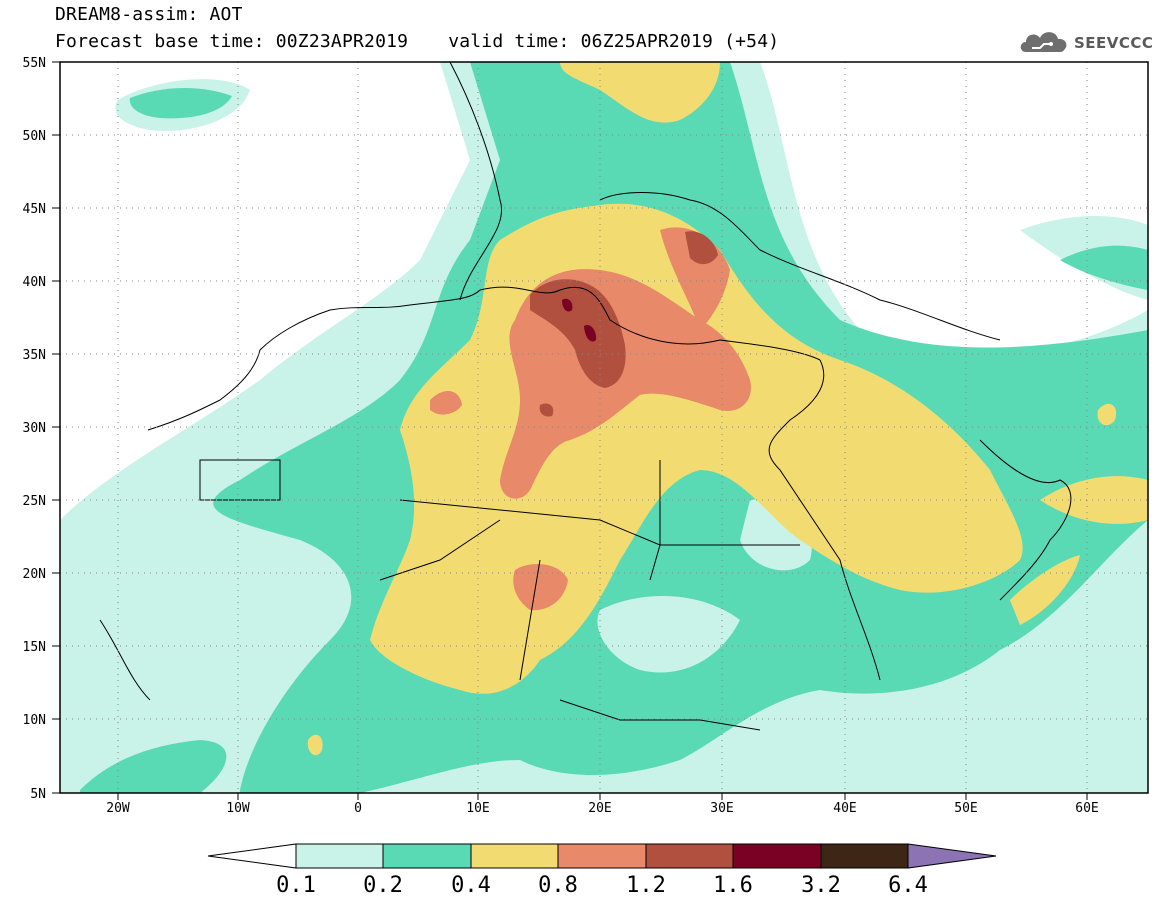 The image size is (1165, 905). What do you see at coordinates (296, 885) in the screenshot?
I see `colorbar-label-1: 0.1` at bounding box center [296, 885].